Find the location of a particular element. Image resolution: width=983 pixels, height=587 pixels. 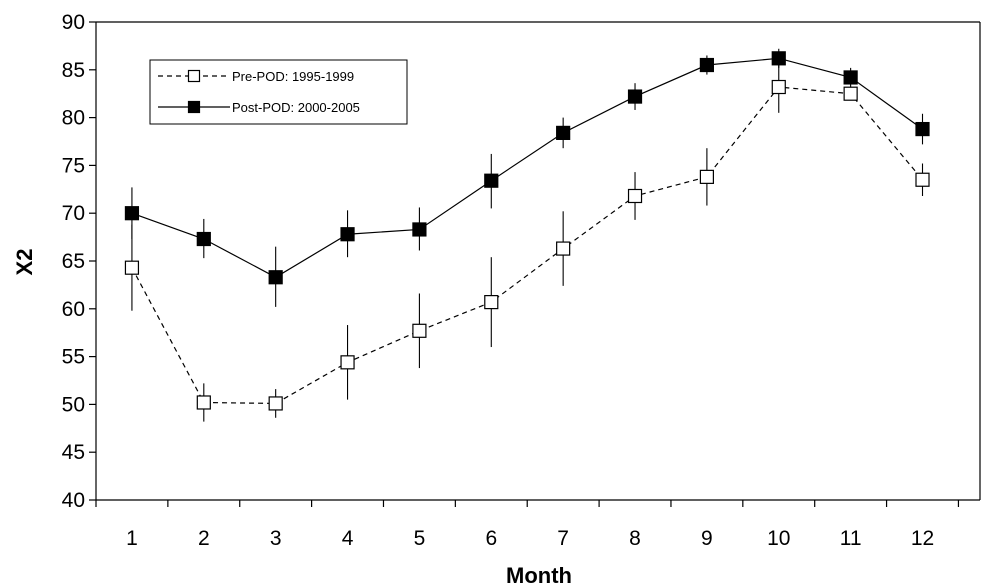

y-tick-label: 65 is located at coordinates (73, 261).